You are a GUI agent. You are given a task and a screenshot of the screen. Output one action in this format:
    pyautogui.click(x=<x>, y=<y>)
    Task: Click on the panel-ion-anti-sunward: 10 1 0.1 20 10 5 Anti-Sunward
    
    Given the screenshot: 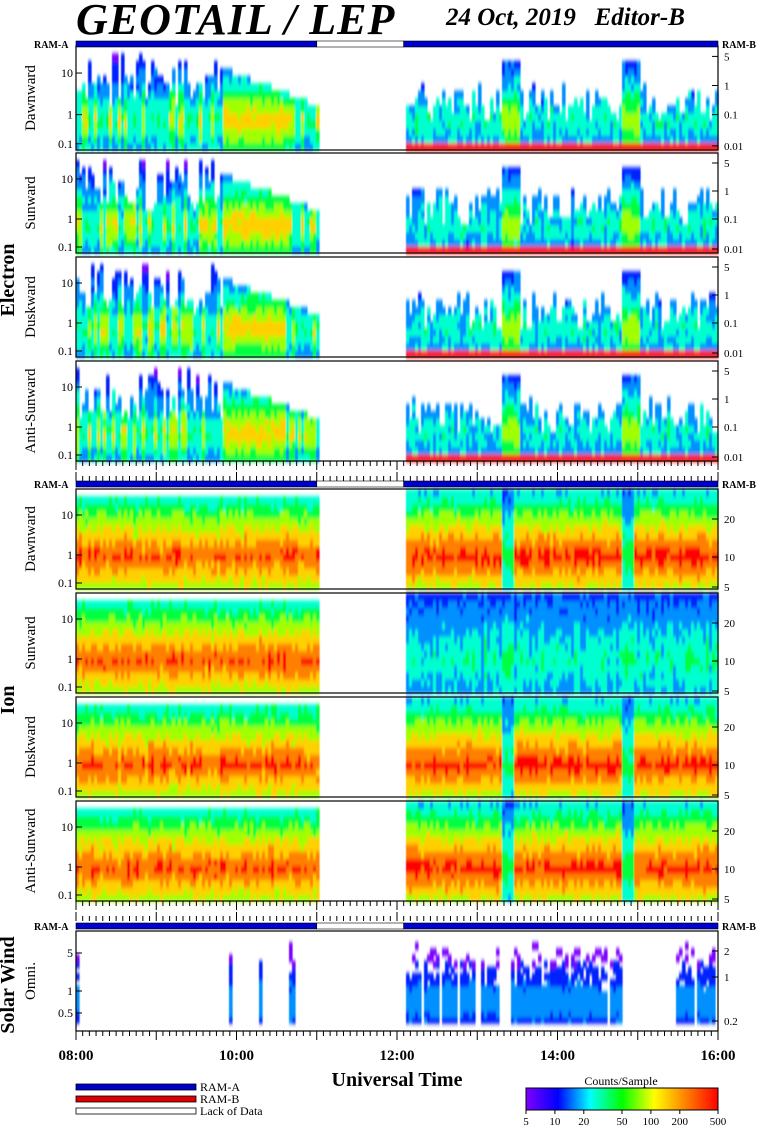 What is the action you would take?
    pyautogui.click(x=379, y=853)
    